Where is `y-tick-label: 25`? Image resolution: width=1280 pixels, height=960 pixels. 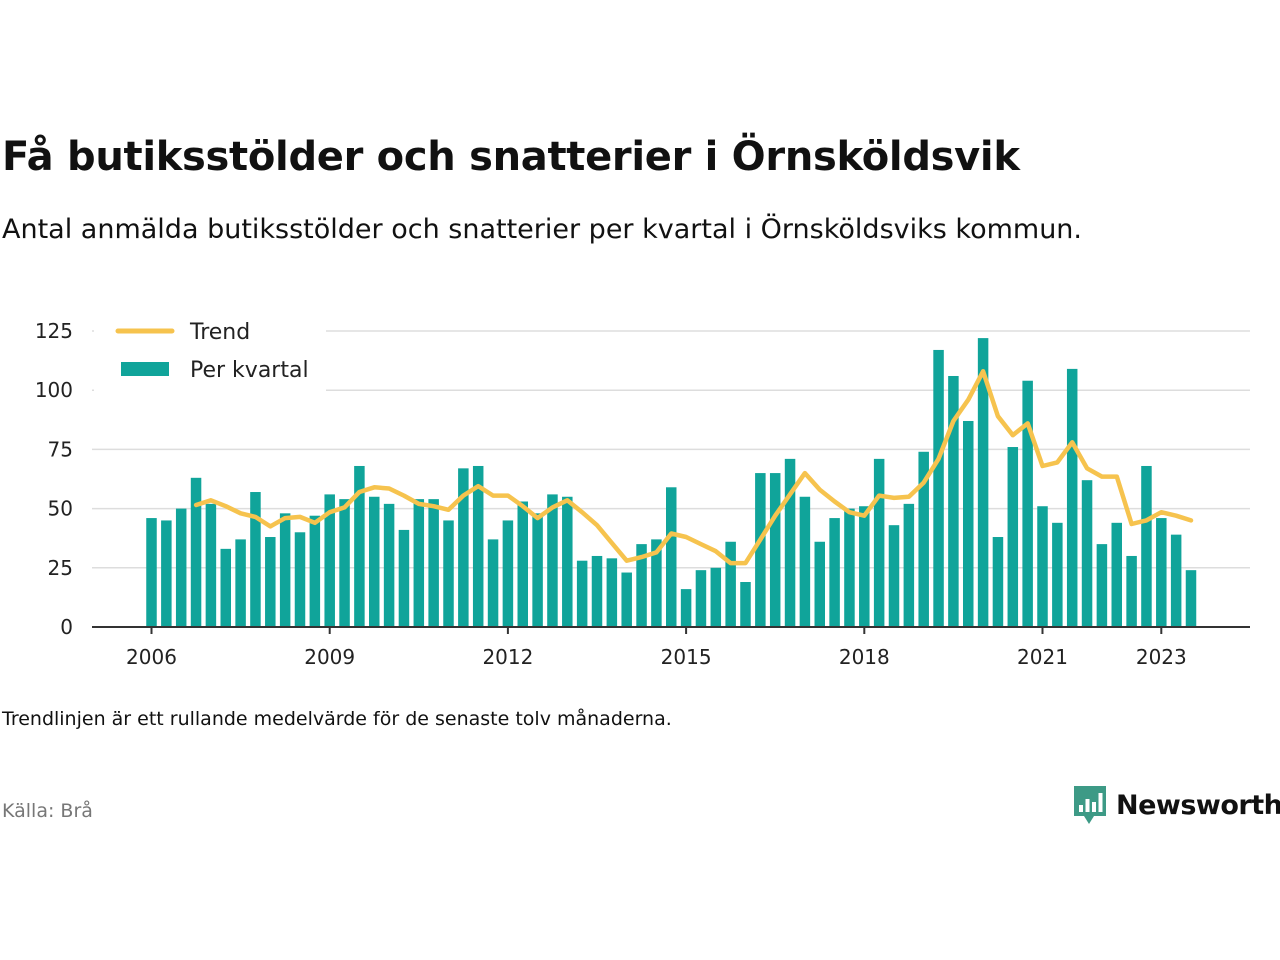 y-tick-label: 25 is located at coordinates (60, 568).